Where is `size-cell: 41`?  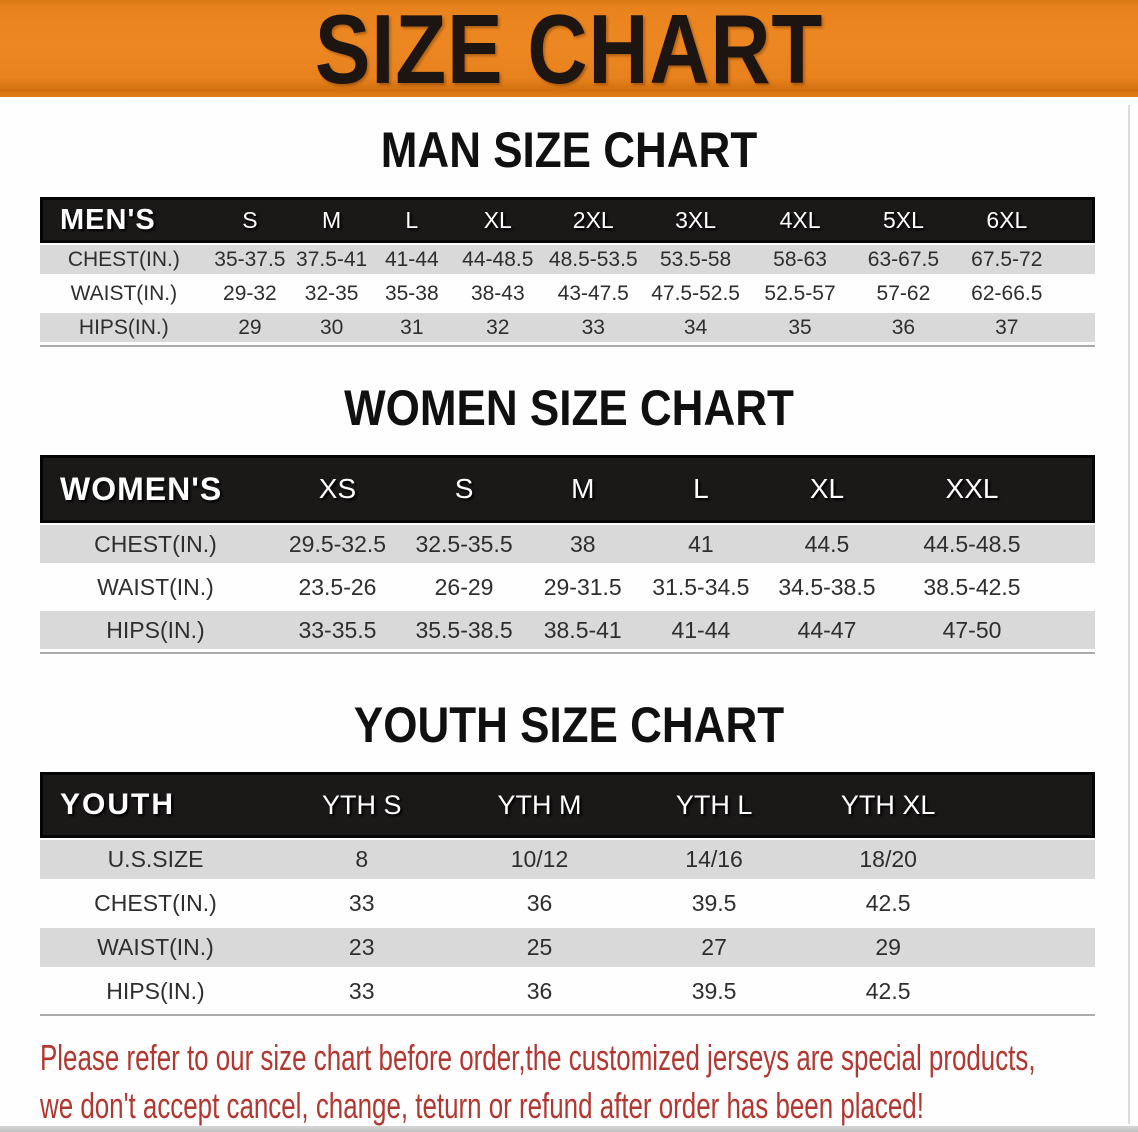
size-cell: 41 is located at coordinates (701, 544).